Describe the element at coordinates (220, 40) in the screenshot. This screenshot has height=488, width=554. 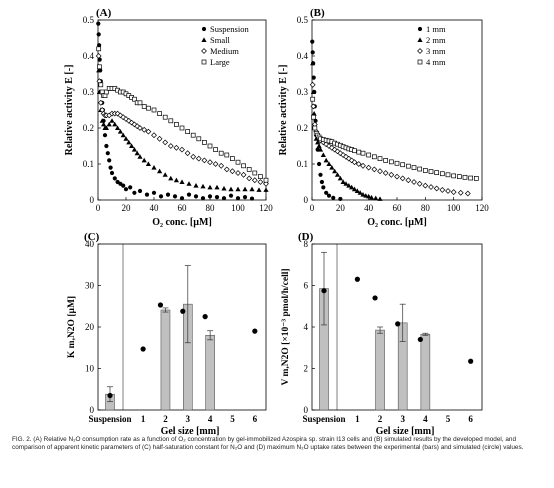
I see `legend-label: Small` at that location.